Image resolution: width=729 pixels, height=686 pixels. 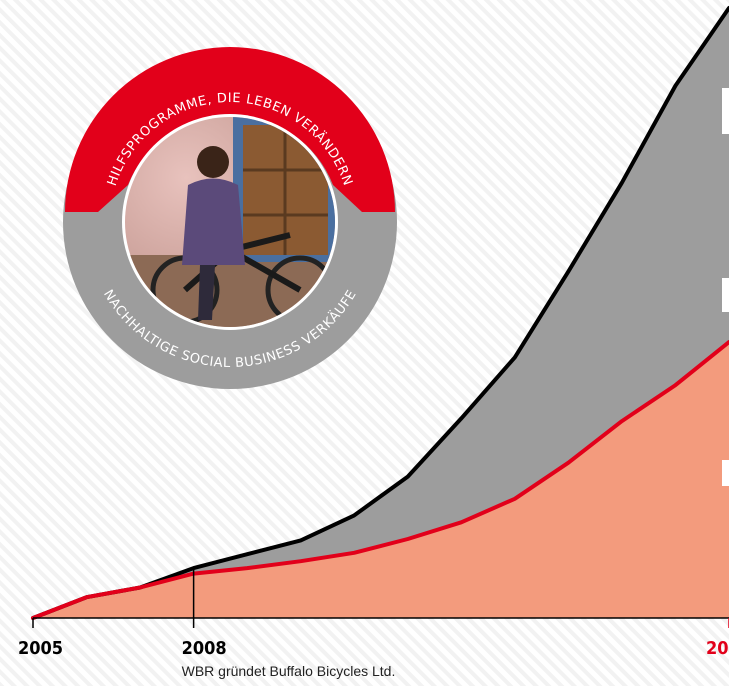 I want to click on badge-top-ring, so click(x=230, y=129).